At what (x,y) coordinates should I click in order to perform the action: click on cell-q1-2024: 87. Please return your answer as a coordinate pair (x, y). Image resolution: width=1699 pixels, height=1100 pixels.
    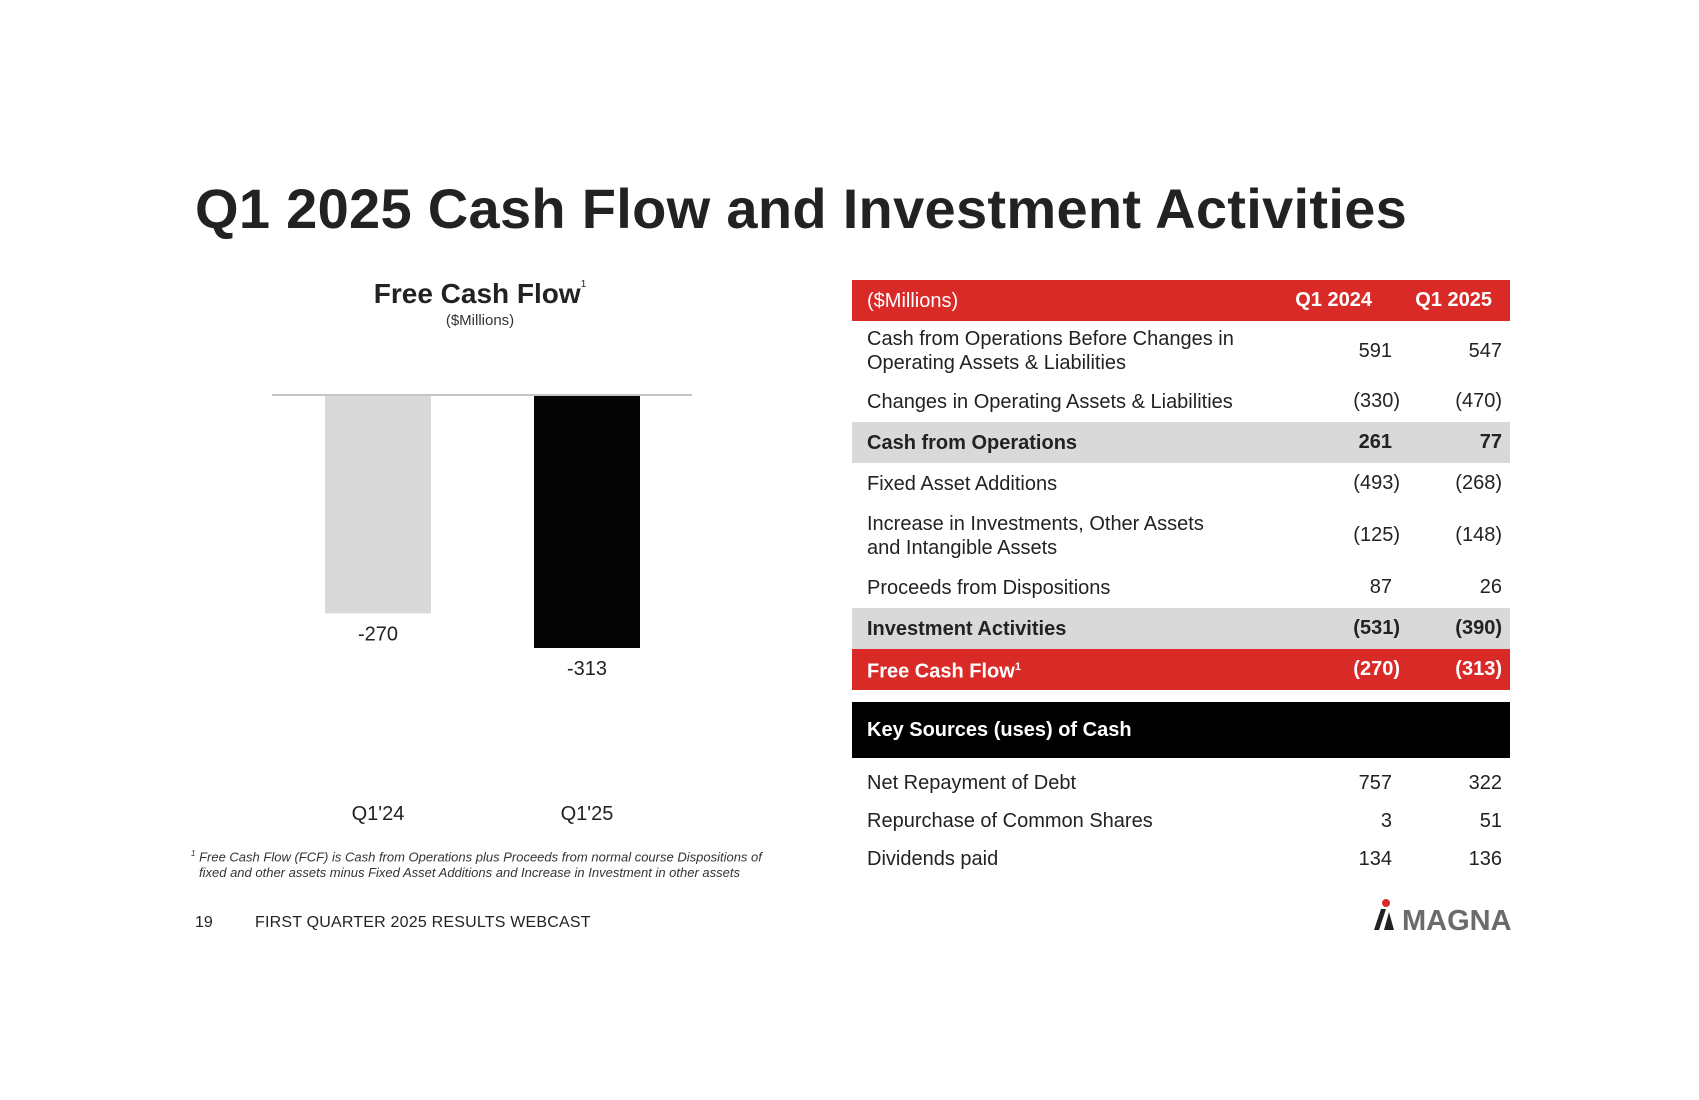
    Looking at the image, I should click on (1380, 587).